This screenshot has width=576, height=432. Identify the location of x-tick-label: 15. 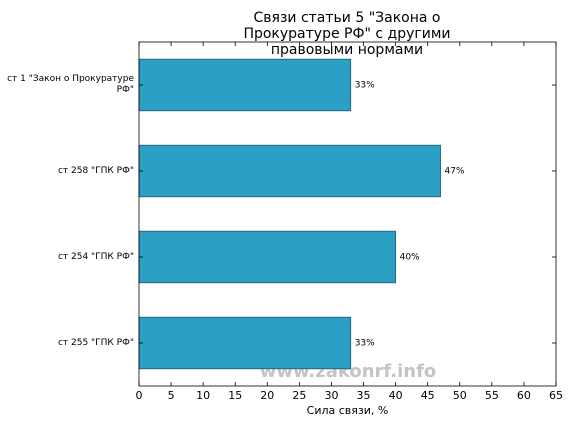
(235, 395).